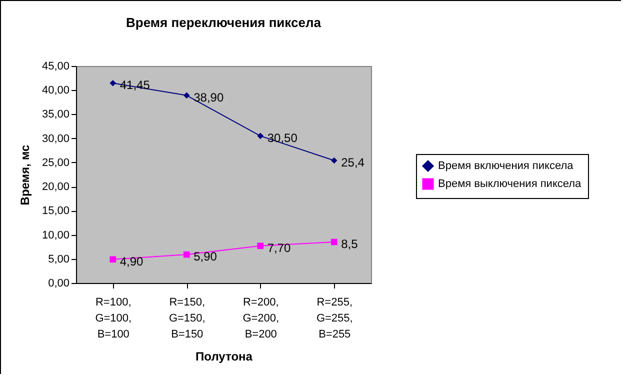  Describe the element at coordinates (56, 90) in the screenshot. I see `y-tick-label: 40,00` at that location.